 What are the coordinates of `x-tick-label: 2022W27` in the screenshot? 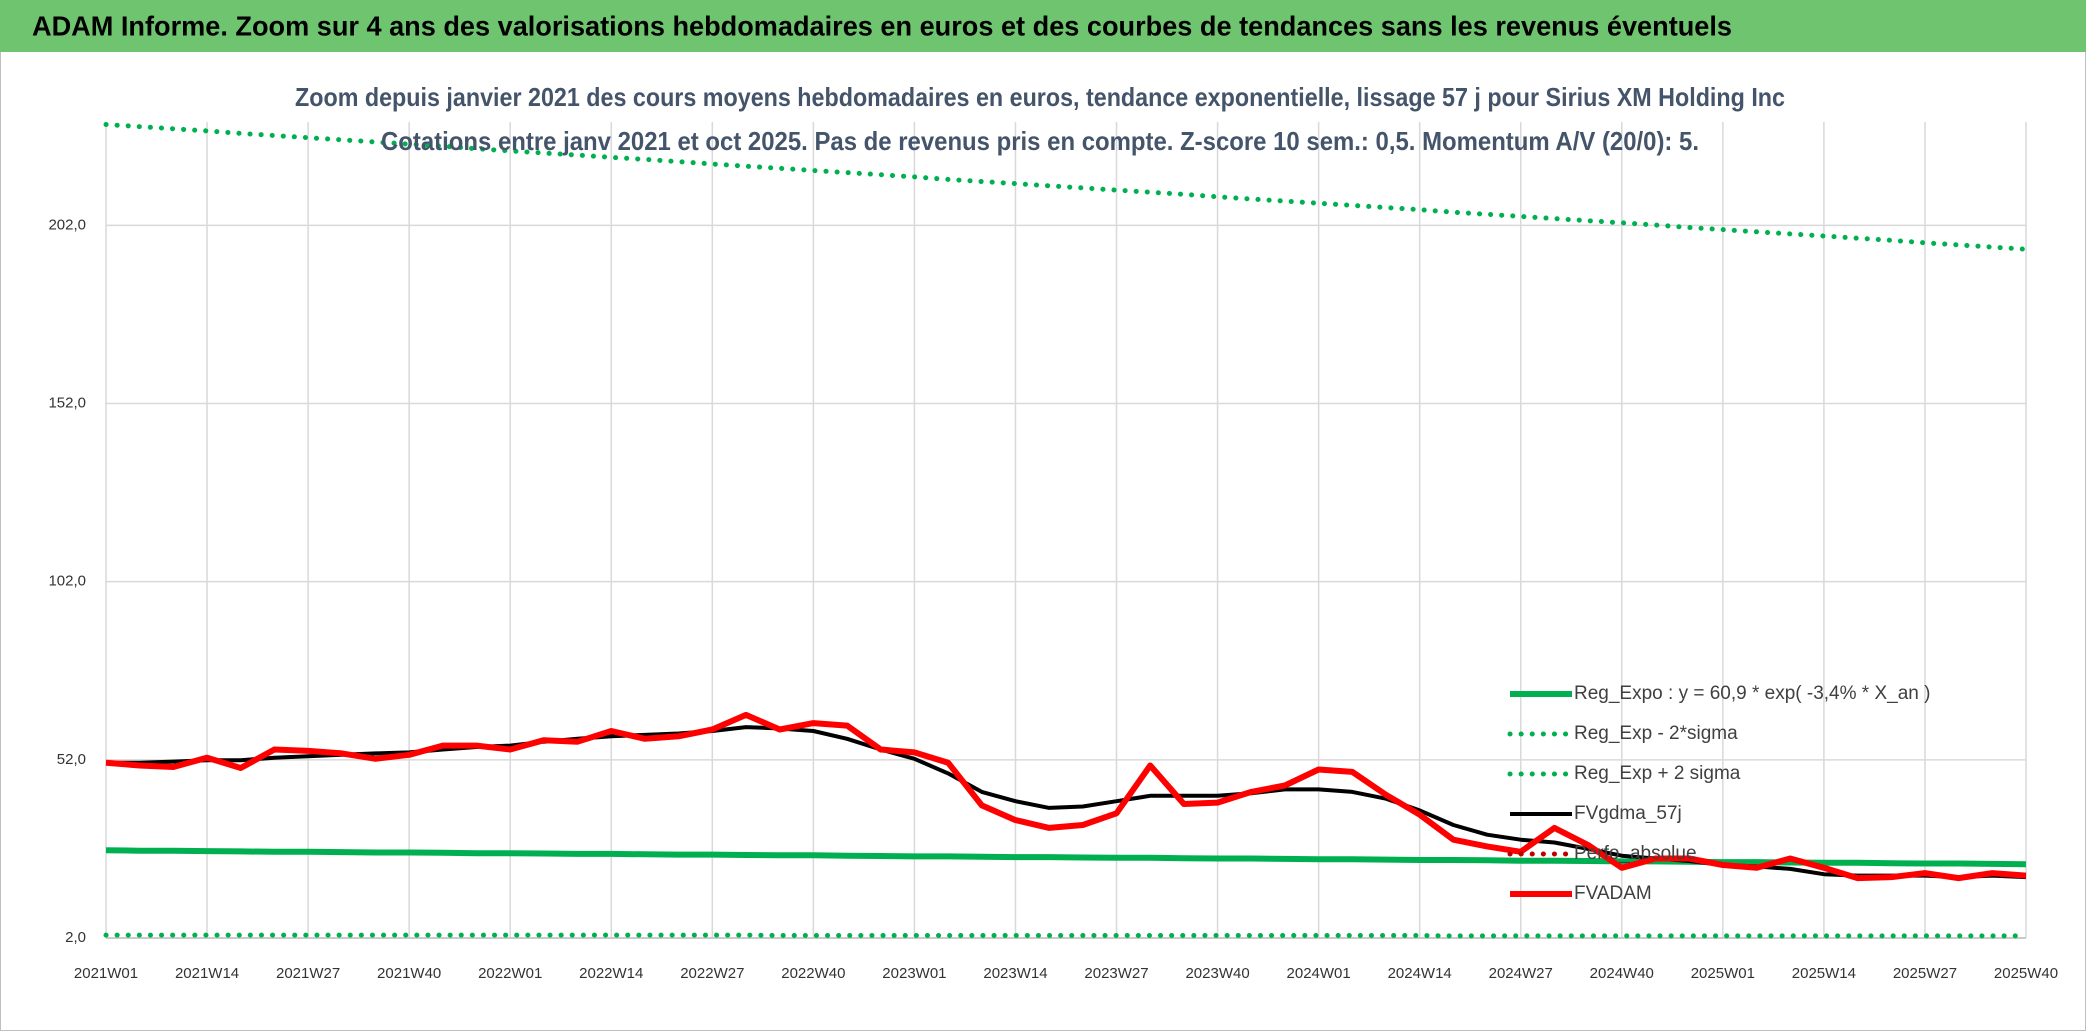 It's located at (712, 973).